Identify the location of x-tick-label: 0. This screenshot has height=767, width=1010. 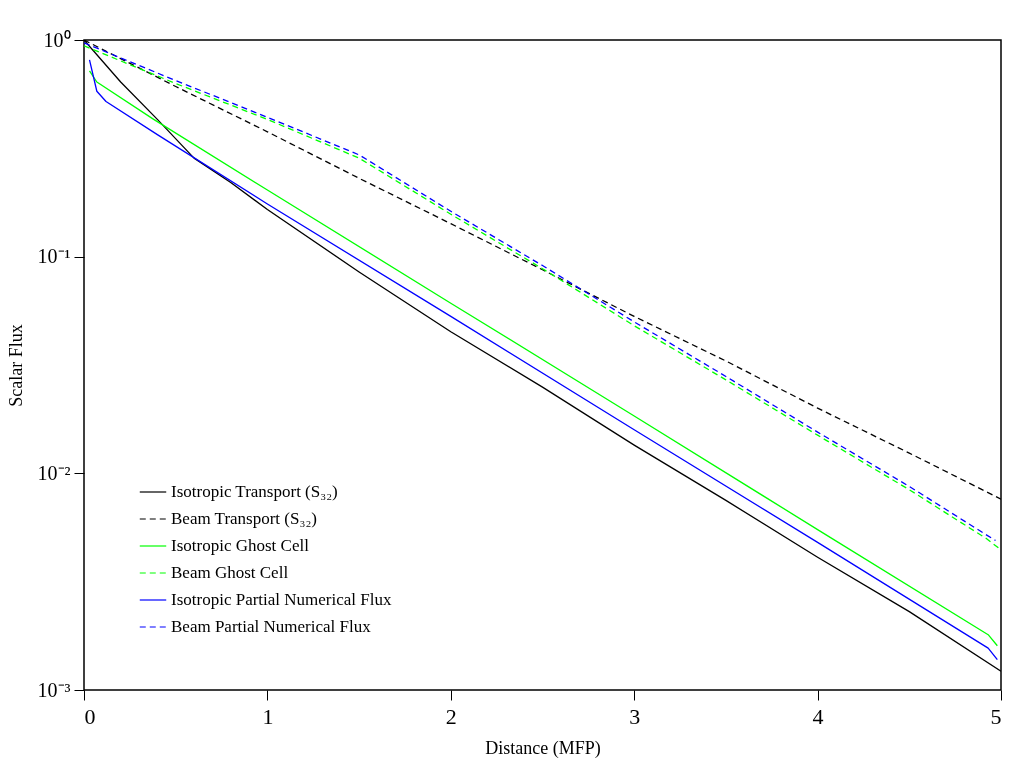
(90, 716).